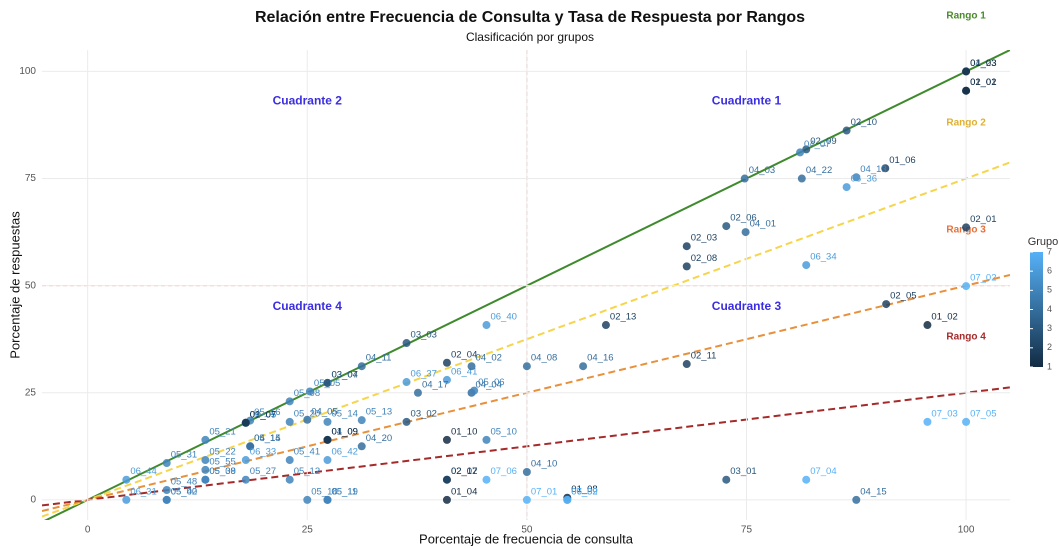 The image size is (1059, 549). Describe the element at coordinates (1049, 271) in the screenshot. I see `legend-tick-label: 6` at that location.